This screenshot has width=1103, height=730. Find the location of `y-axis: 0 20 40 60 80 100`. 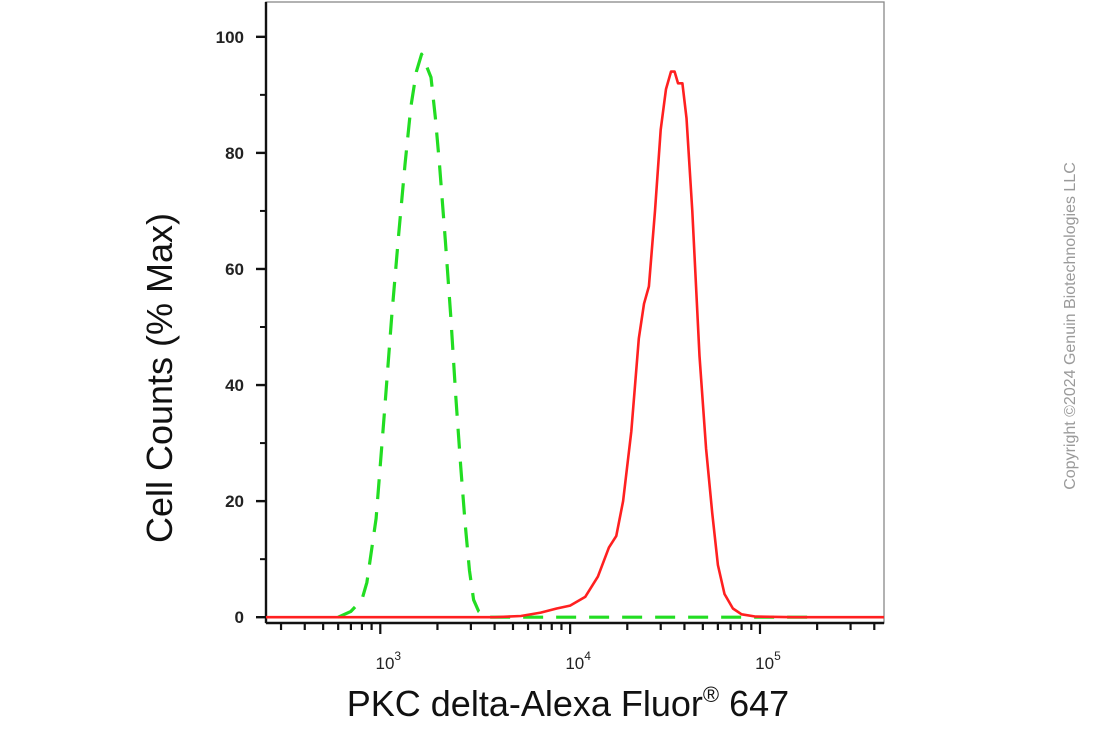

y-axis: 0 20 40 60 80 100 is located at coordinates (241, 327).